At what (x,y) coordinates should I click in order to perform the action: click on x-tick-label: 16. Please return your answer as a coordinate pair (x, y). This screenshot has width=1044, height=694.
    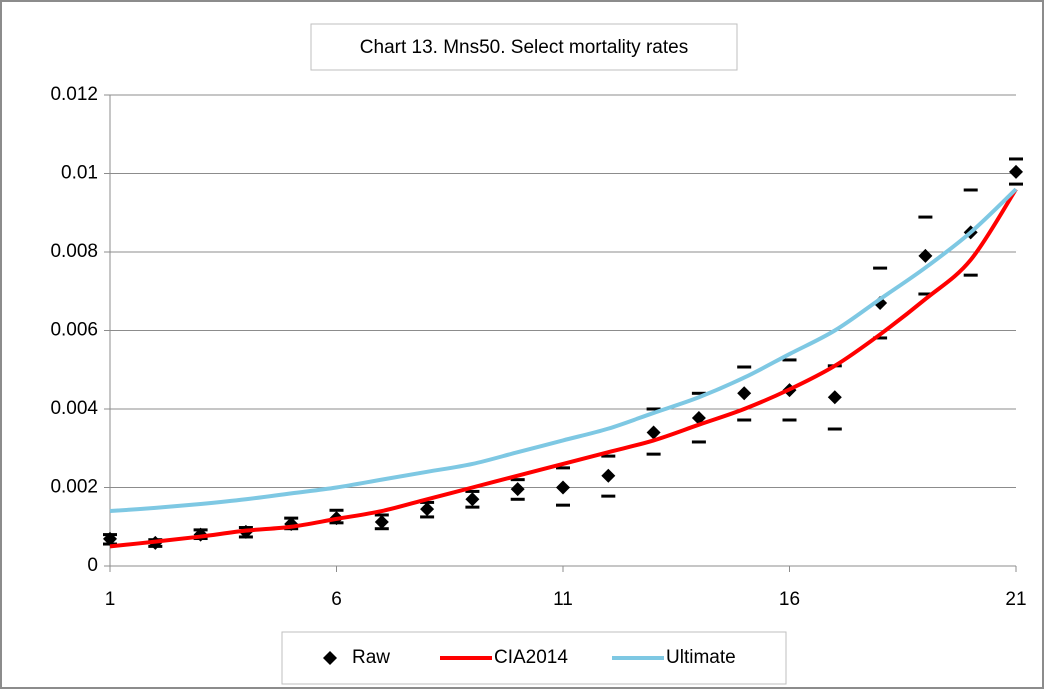
    Looking at the image, I should click on (789, 599).